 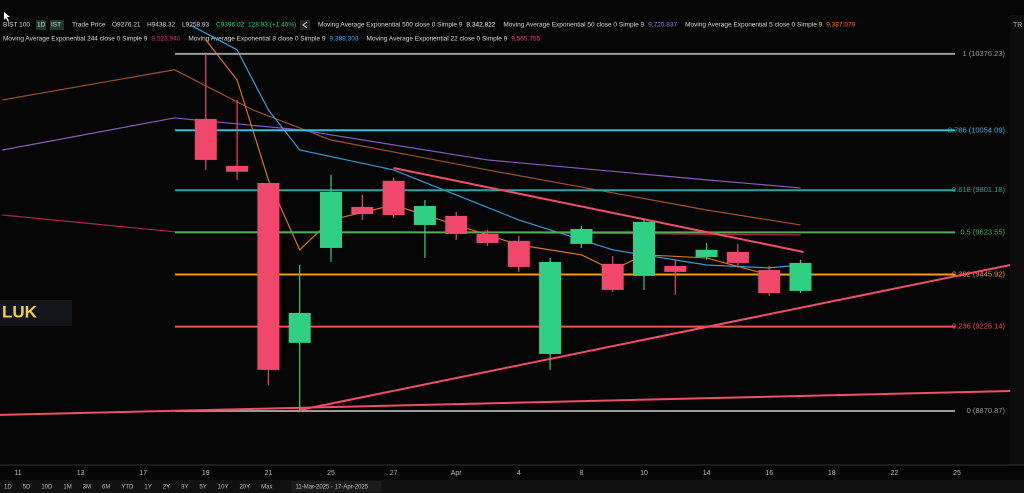 I want to click on timeframe-button: 1Y, so click(x=147, y=488).